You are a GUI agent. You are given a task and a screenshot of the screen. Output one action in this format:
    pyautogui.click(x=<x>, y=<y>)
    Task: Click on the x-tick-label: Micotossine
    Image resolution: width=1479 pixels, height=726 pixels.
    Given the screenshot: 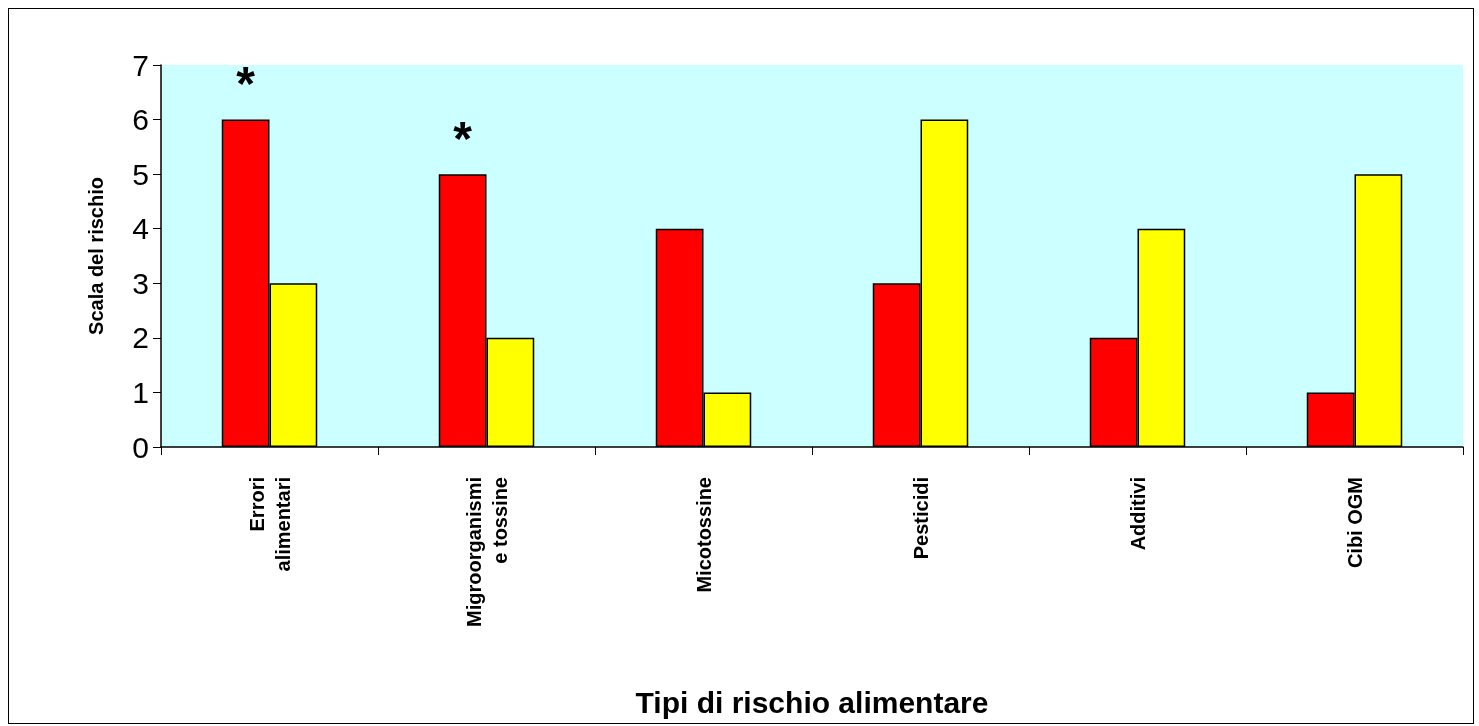 What is the action you would take?
    pyautogui.click(x=703, y=535)
    